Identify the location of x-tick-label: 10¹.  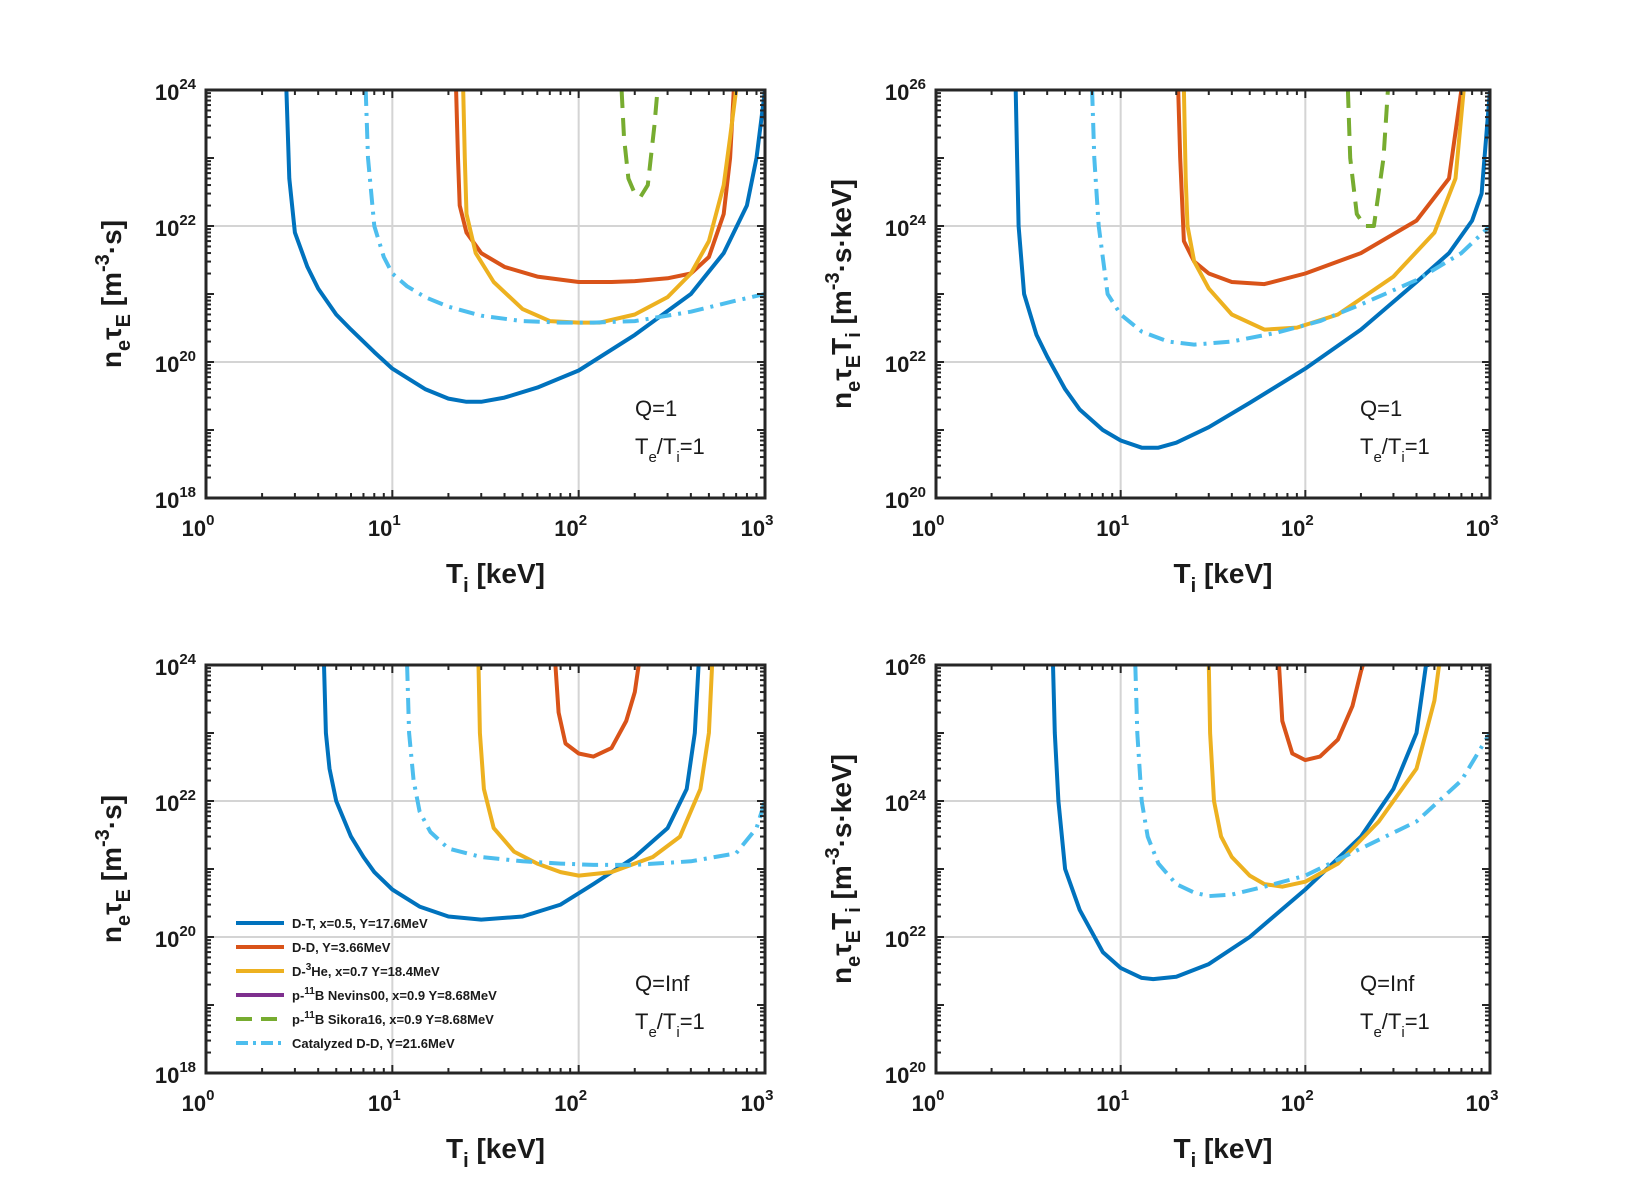
(384, 526).